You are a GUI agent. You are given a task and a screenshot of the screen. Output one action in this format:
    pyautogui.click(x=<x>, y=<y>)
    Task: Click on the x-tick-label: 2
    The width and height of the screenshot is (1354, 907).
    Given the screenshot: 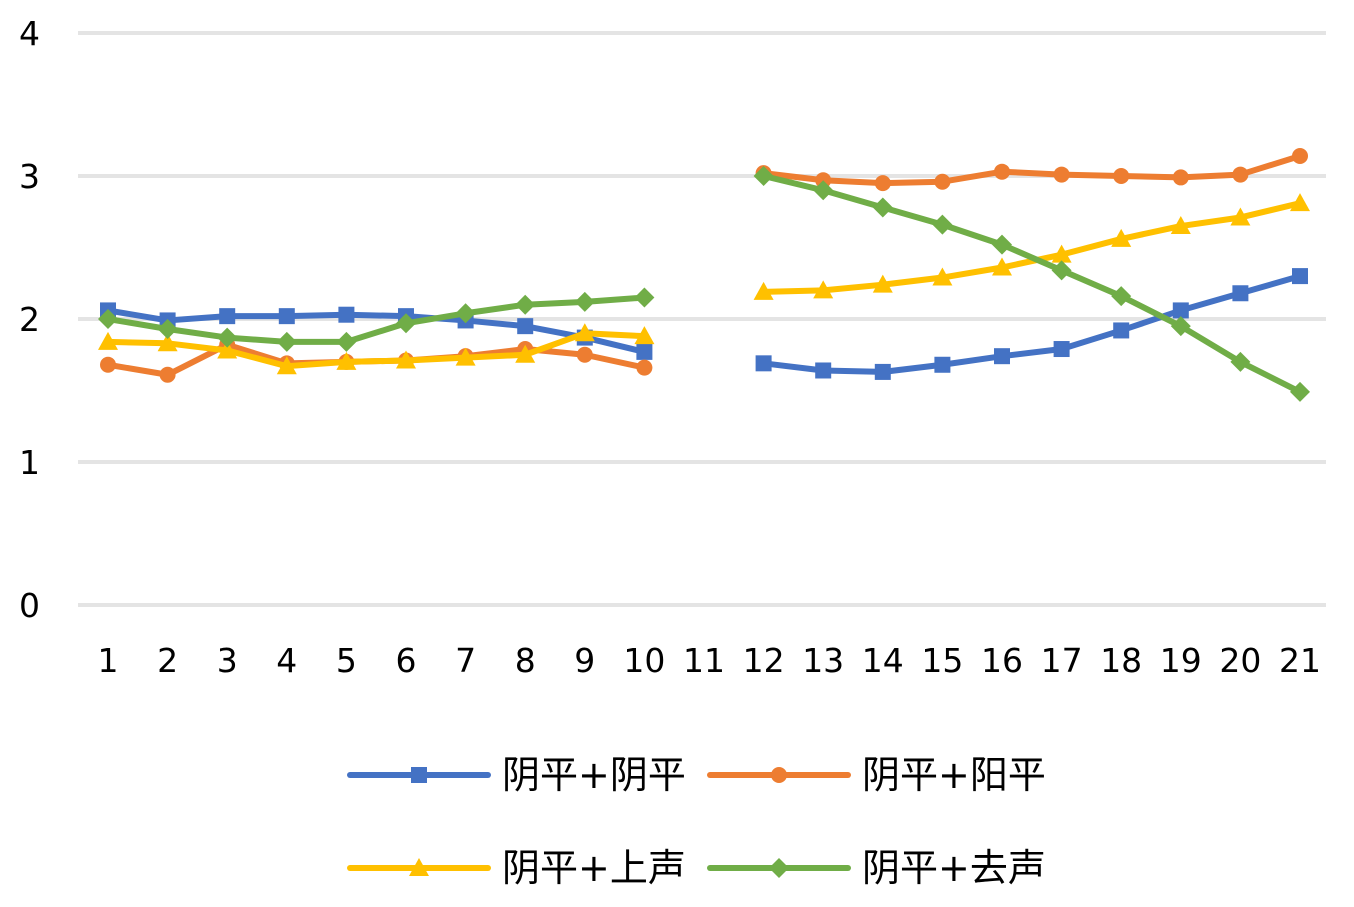 What is the action you would take?
    pyautogui.click(x=167, y=660)
    